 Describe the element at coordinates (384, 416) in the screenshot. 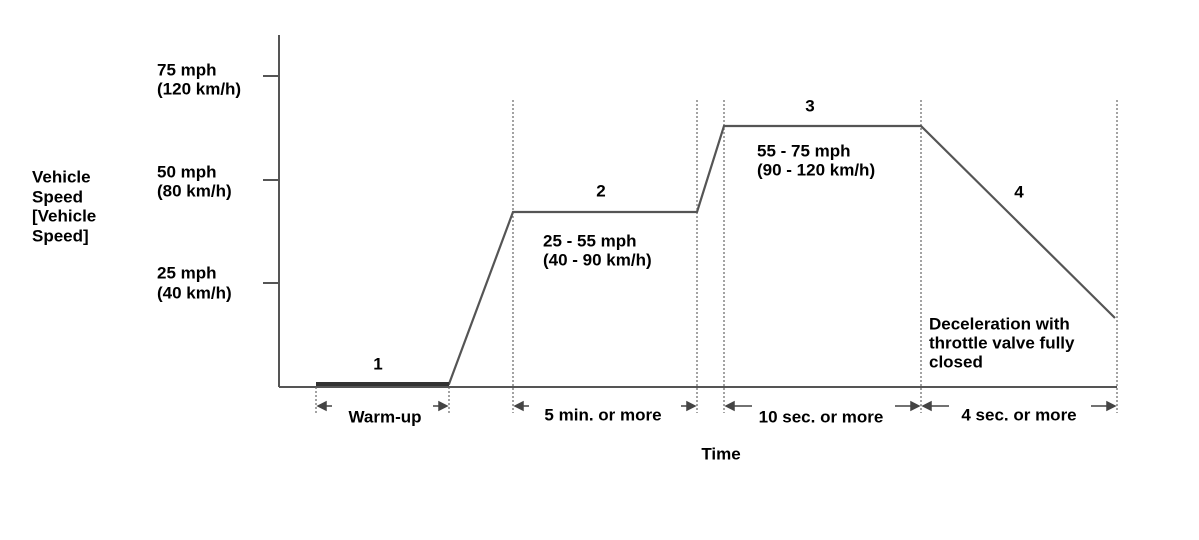

I see `phase-duration: Warm-up` at that location.